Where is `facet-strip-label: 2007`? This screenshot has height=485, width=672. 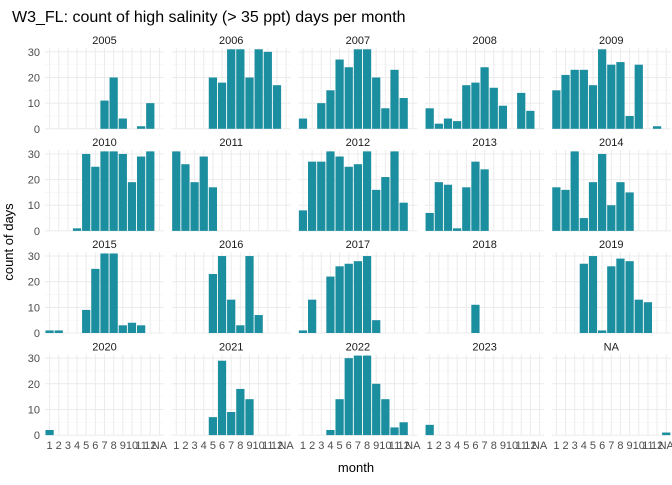
facet-strip-label: 2007 is located at coordinates (358, 41).